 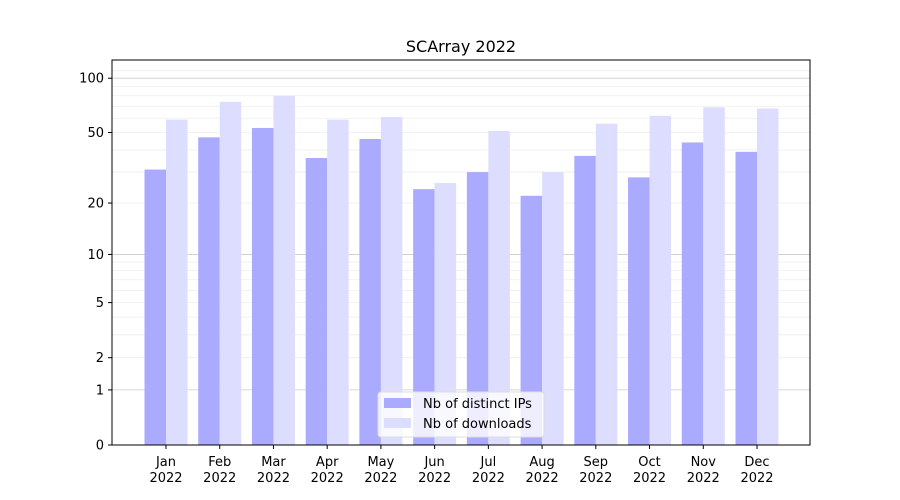 I want to click on chart-title: SCArray 2022, so click(x=461, y=46).